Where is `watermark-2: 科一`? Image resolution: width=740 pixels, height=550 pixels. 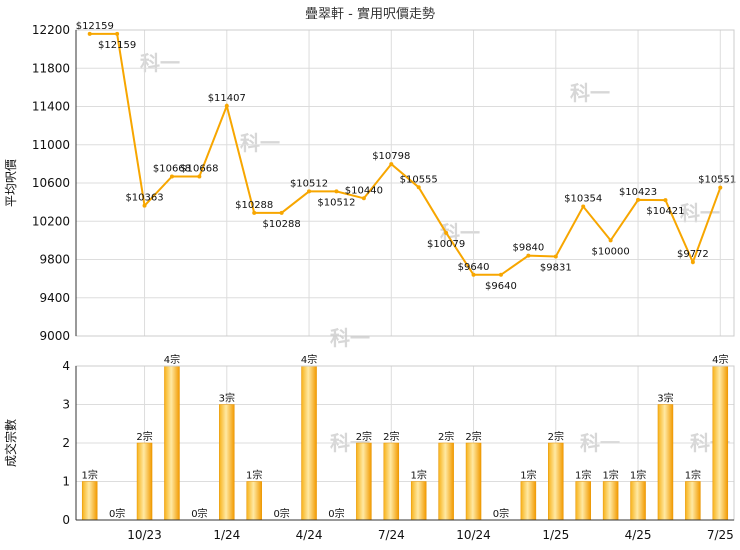
watermark-2: 科一 is located at coordinates (350, 338).